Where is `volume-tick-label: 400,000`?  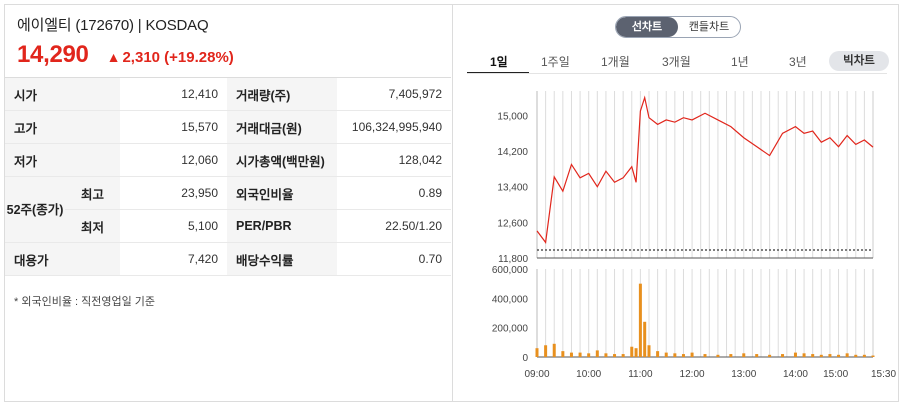 volume-tick-label: 400,000 is located at coordinates (510, 299).